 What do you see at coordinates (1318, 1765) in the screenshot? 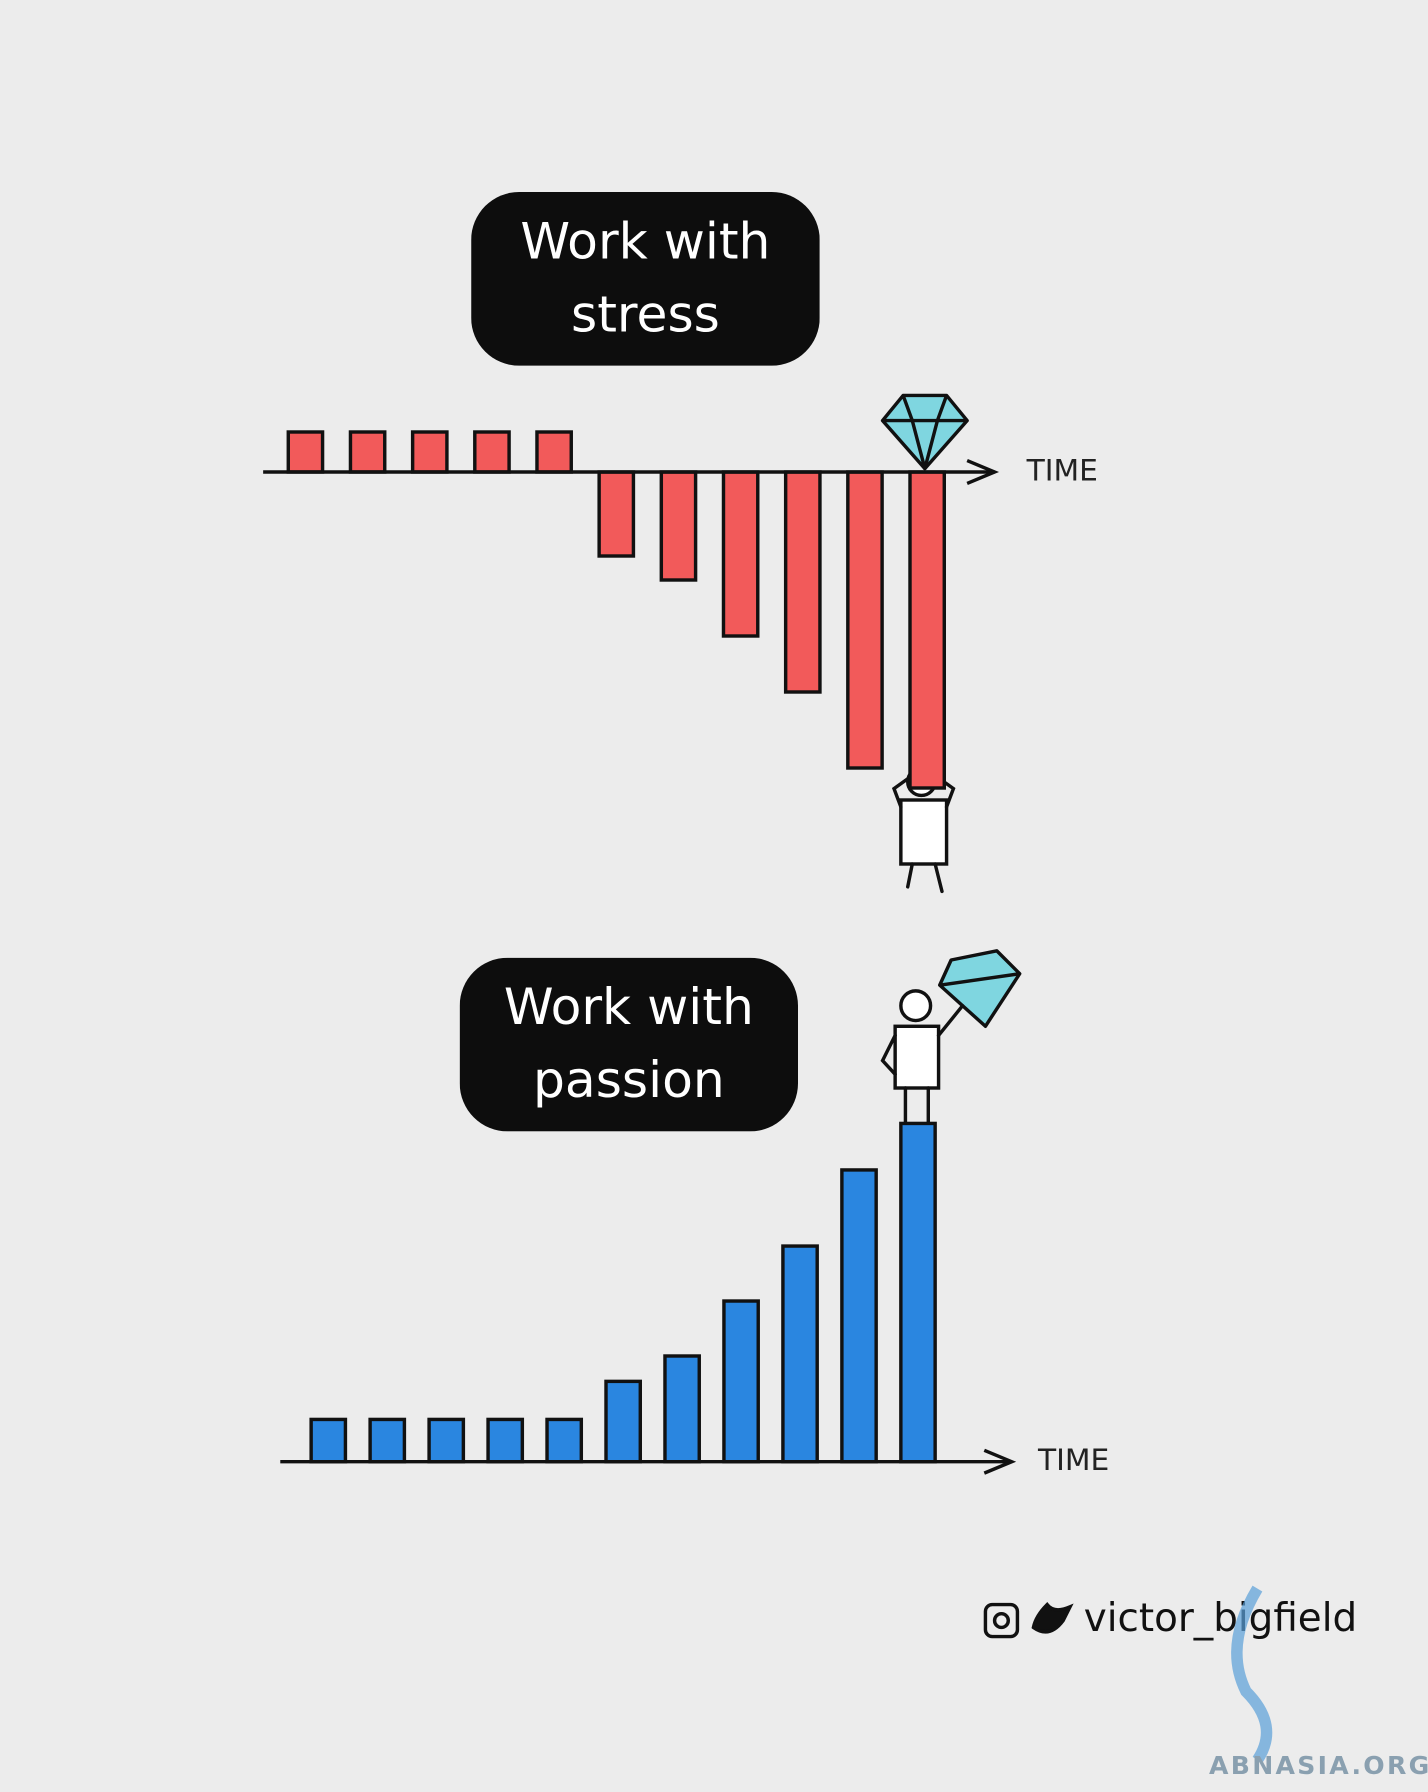
I see `watermark: ABNASIA.ORG` at bounding box center [1318, 1765].